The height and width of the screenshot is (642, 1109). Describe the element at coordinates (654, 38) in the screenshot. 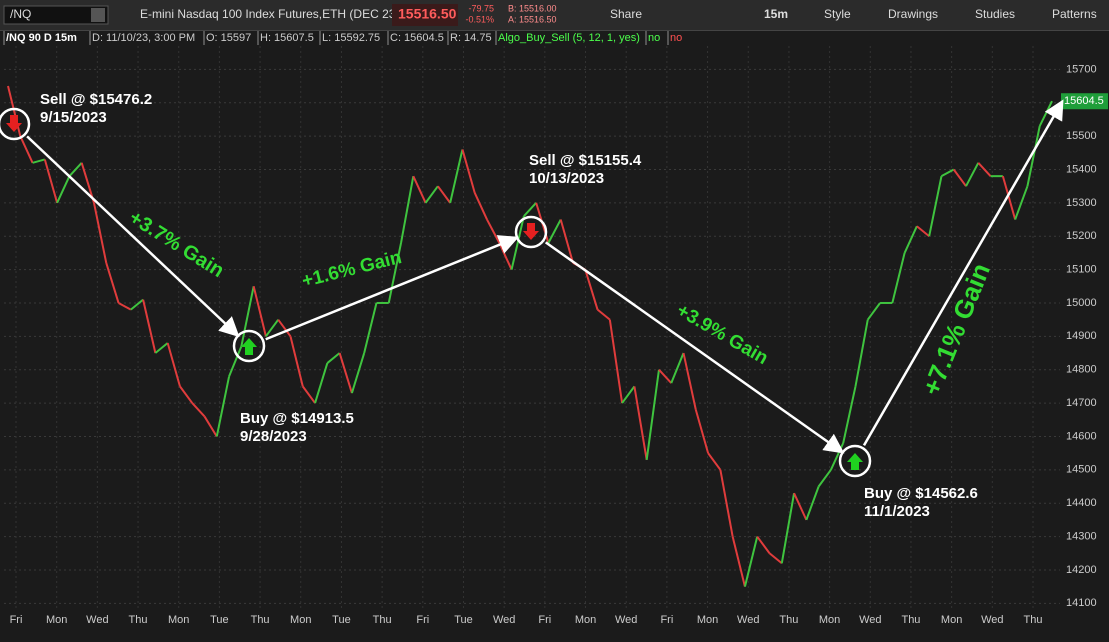

I see `info-flag1: no` at that location.